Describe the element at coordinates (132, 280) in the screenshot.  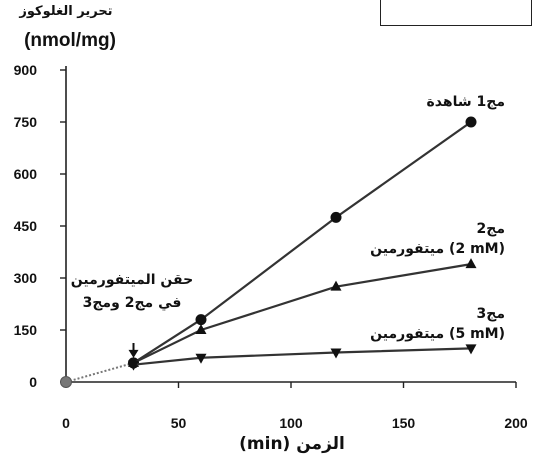
I see `annotation-text-line: حقن الميتفورمين` at that location.